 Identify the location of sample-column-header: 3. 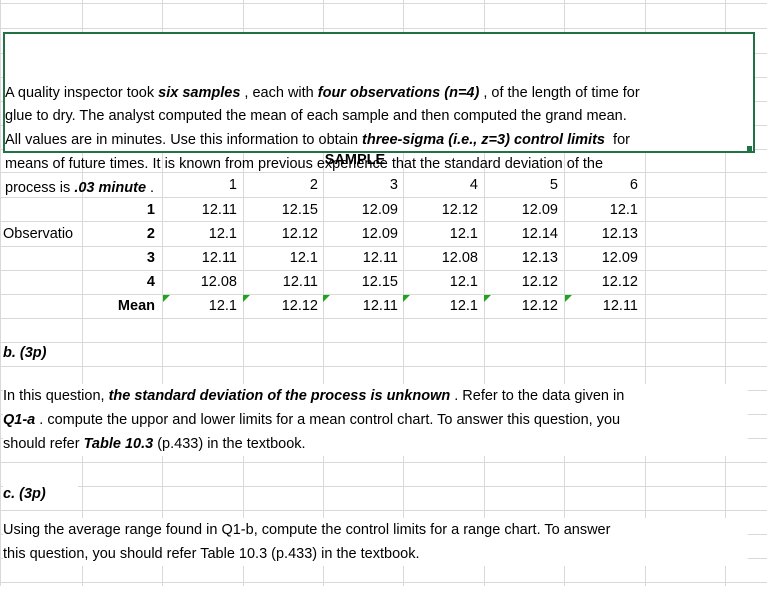
(393, 185).